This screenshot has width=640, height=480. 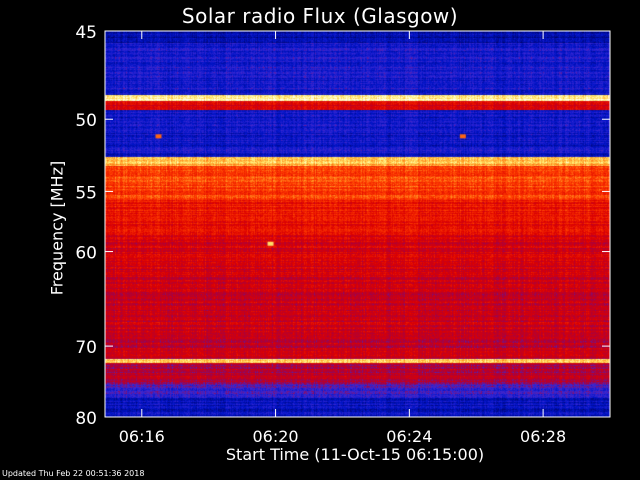 What do you see at coordinates (142, 436) in the screenshot?
I see `x-tick-label: 06:16` at bounding box center [142, 436].